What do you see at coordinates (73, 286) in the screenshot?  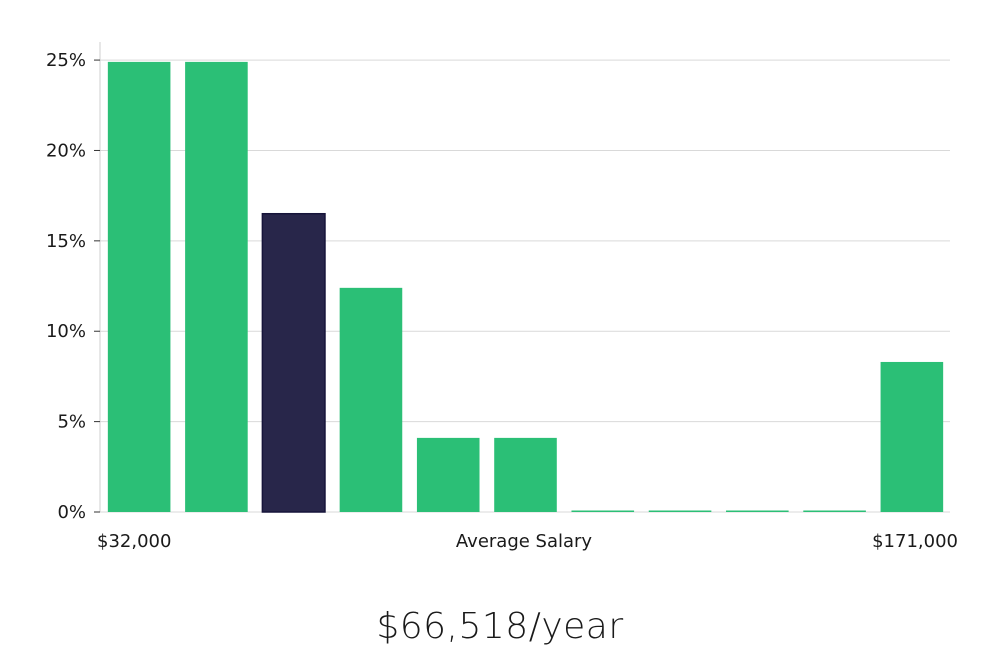 I see `y-axis-ticks: 0% 5% 10% 15% 20% 25%` at bounding box center [73, 286].